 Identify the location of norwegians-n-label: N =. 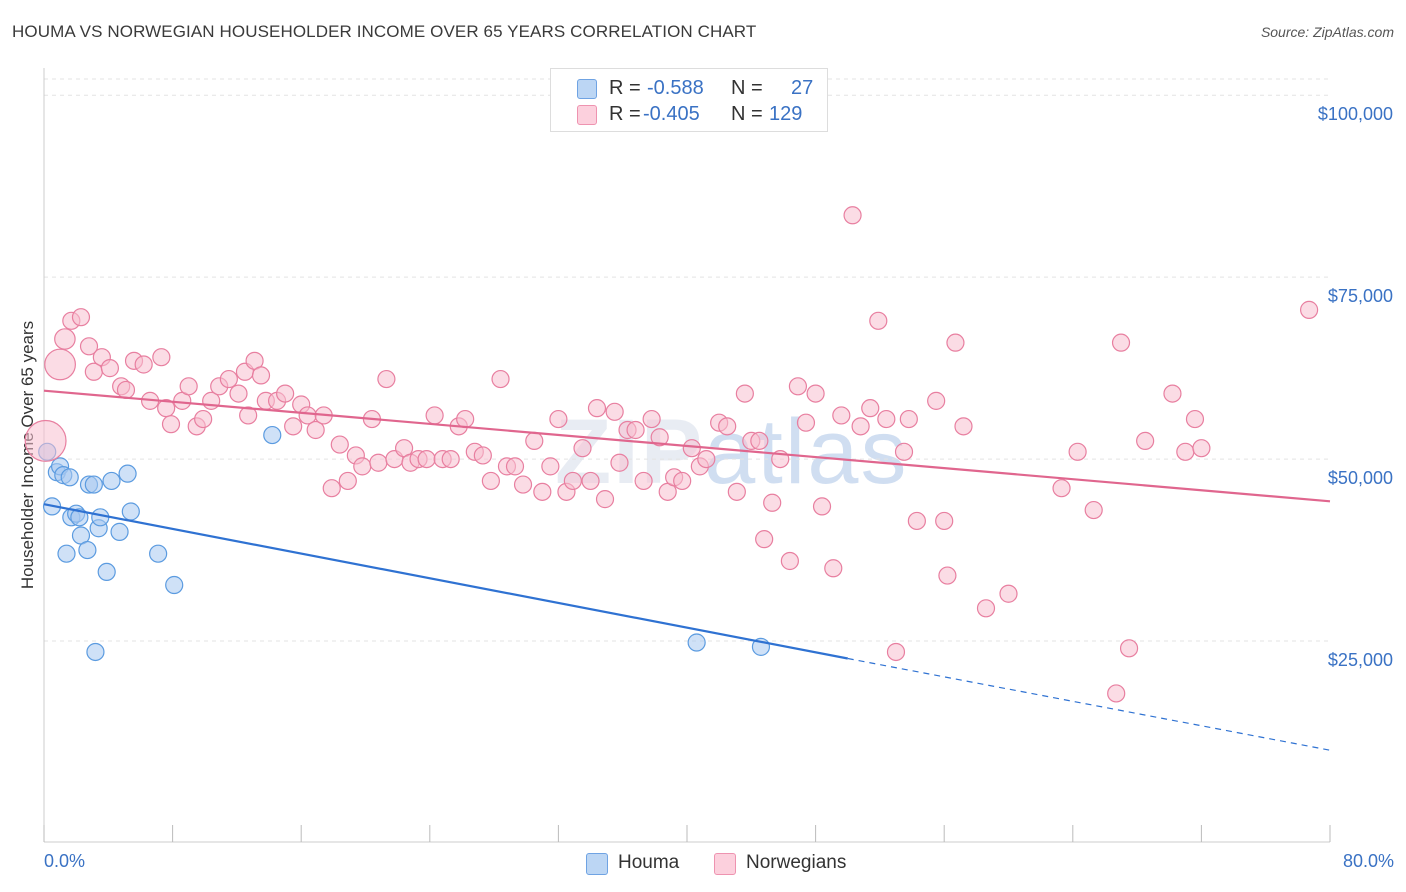
(747, 114).